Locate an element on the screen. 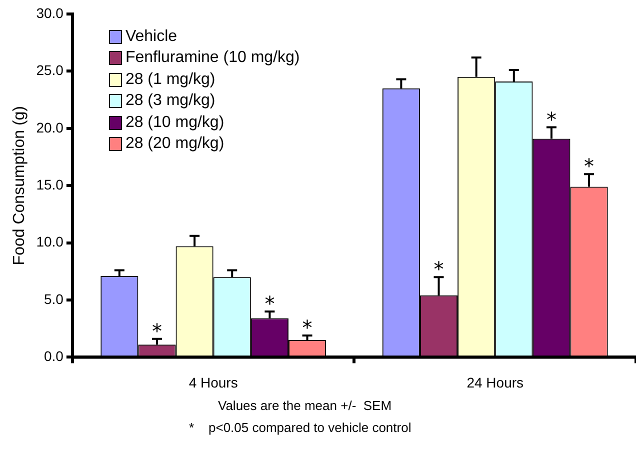 Image resolution: width=636 pixels, height=459 pixels. legend-label: 28 (3 mg/kg) is located at coordinates (170, 101).